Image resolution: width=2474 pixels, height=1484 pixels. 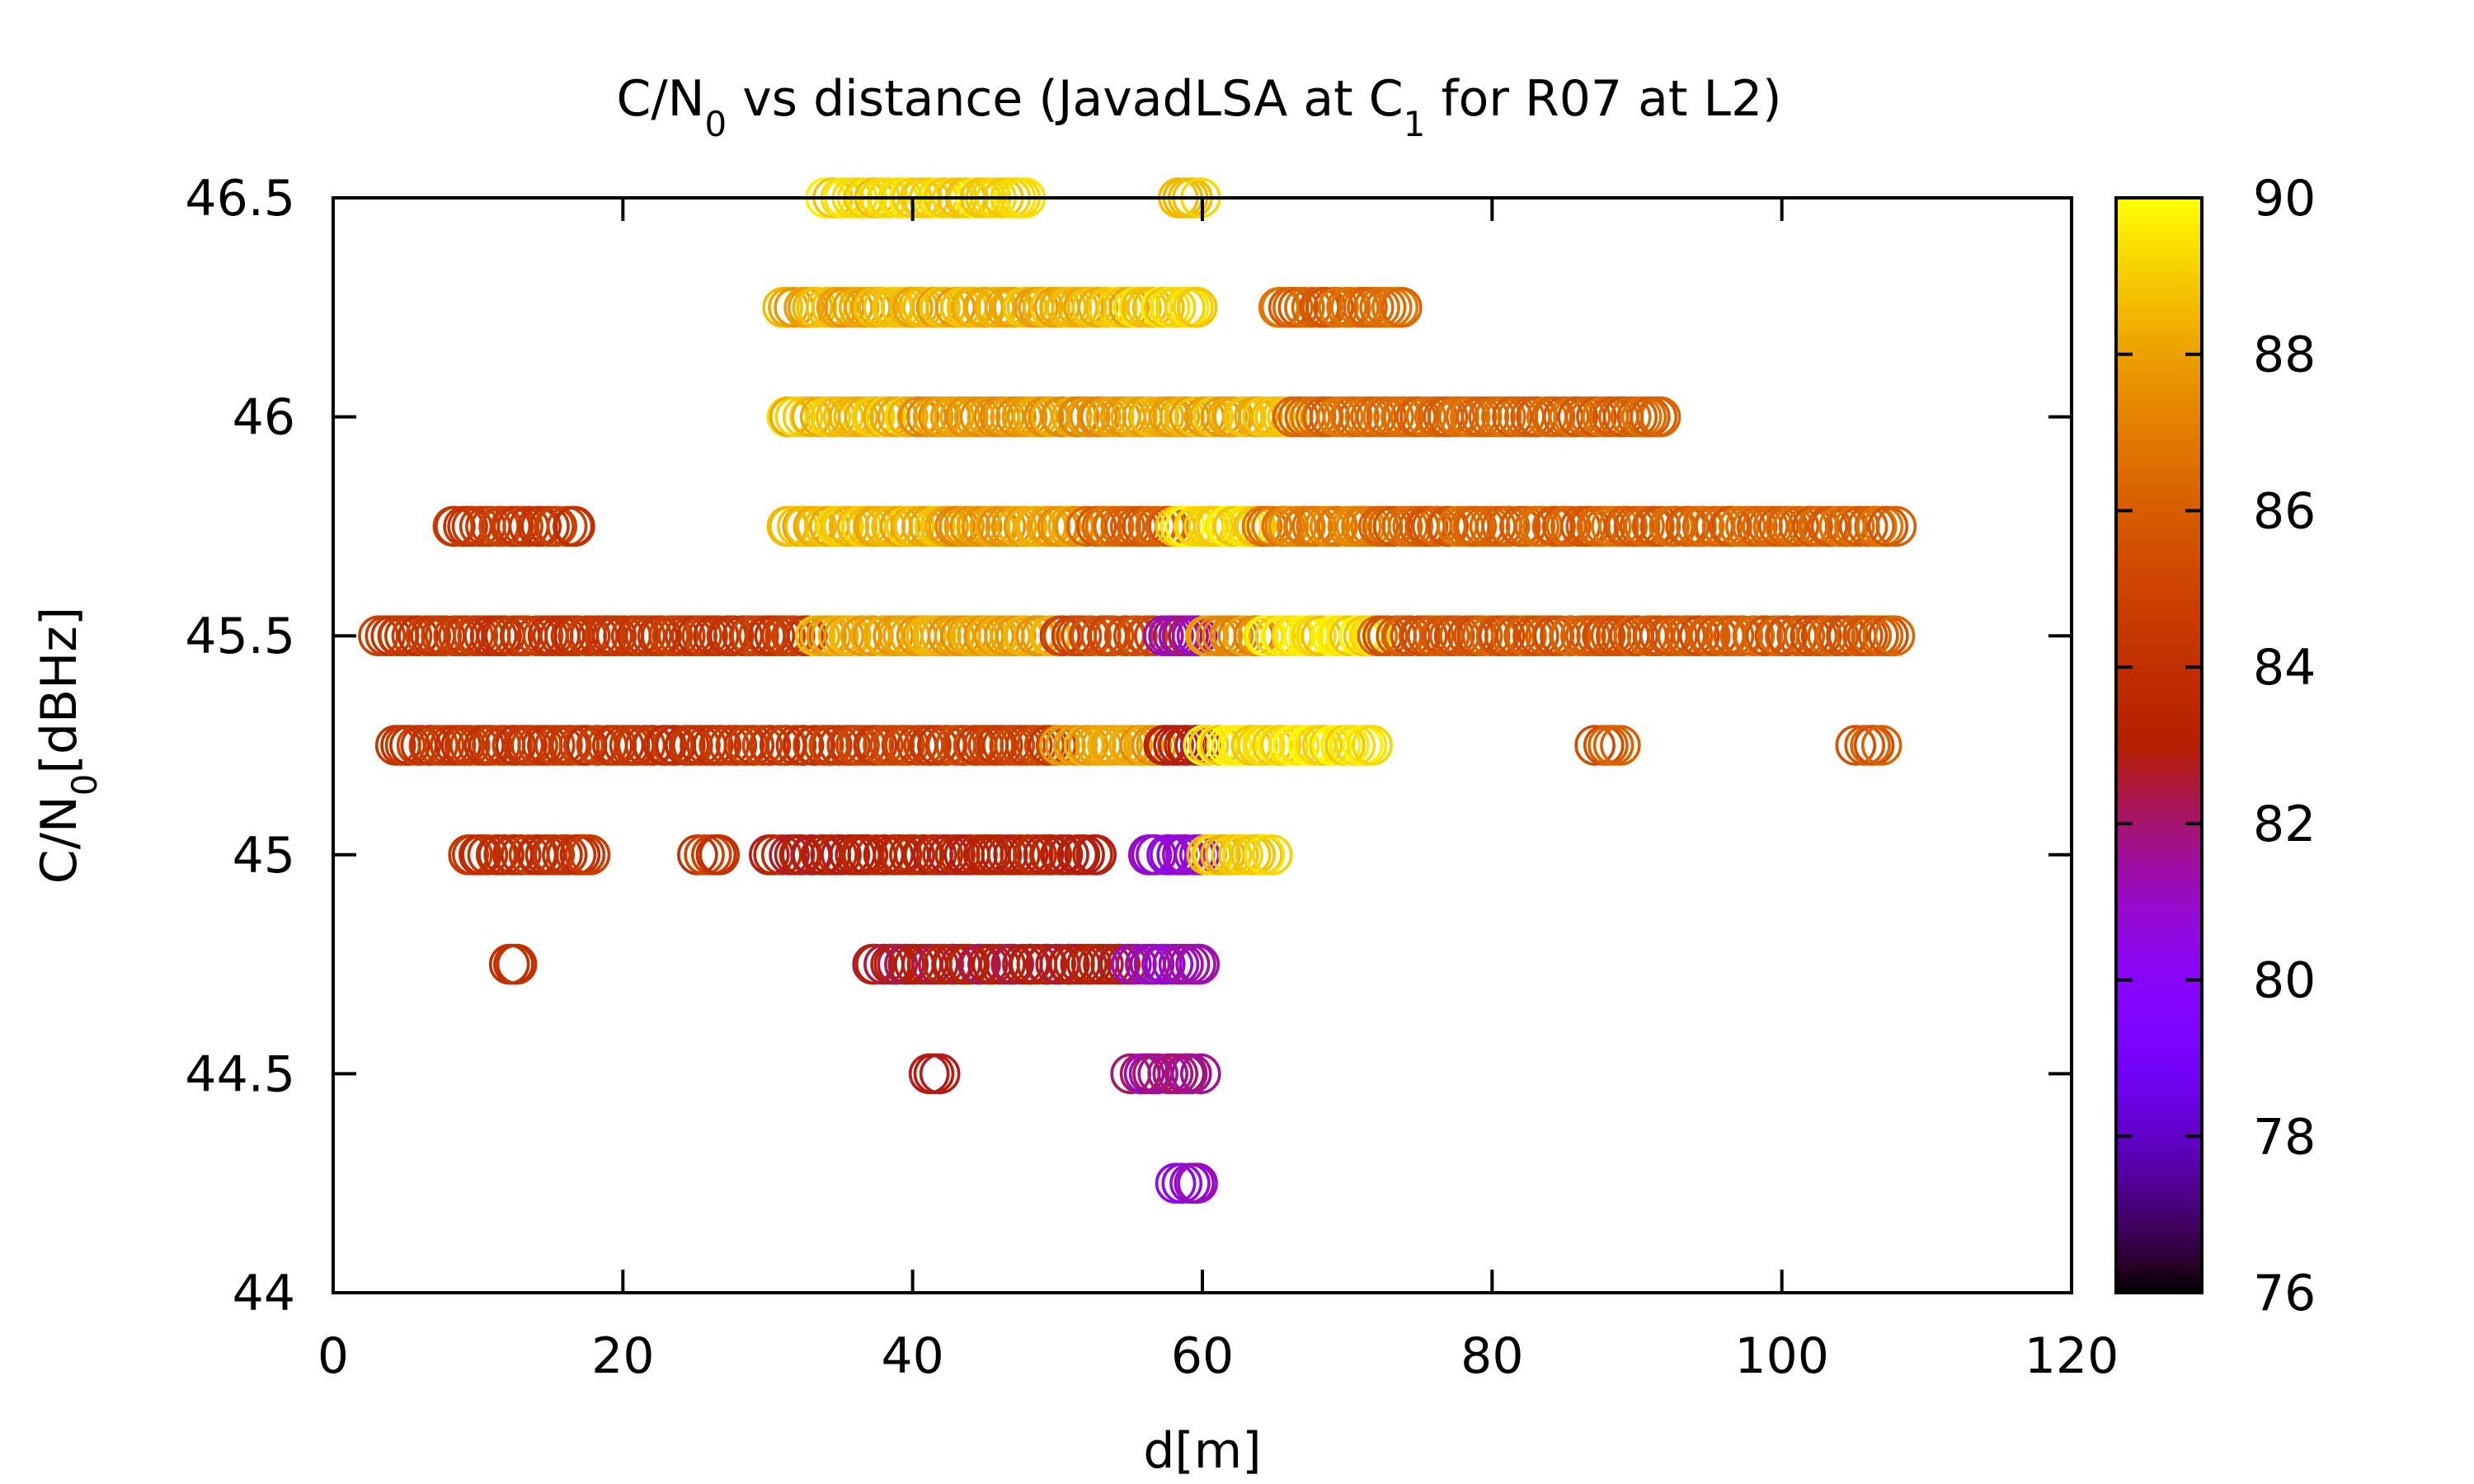 I want to click on colorbar-tick-label: 86, so click(x=2284, y=511).